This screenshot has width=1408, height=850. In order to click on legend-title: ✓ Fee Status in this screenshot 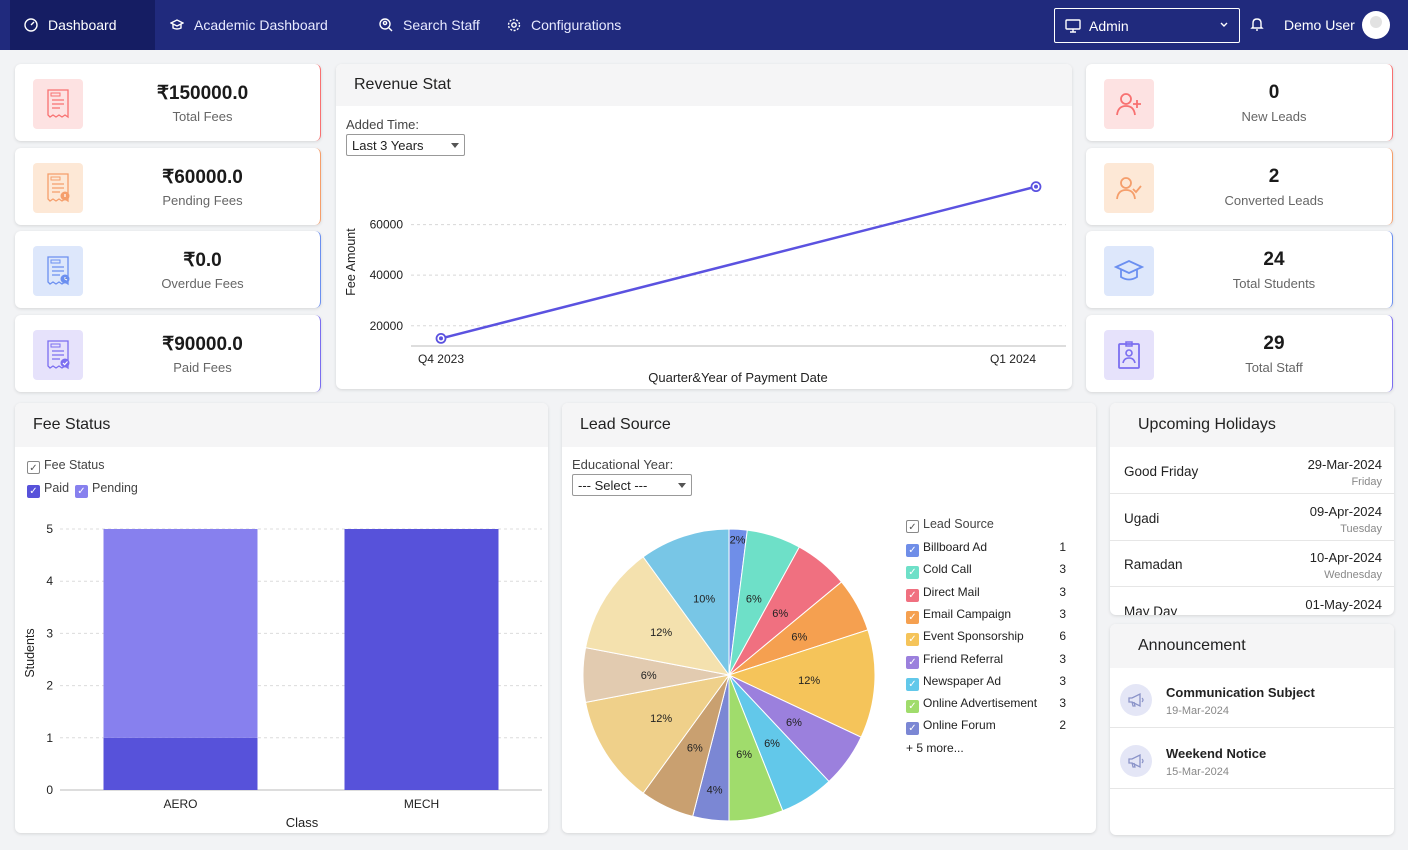, I will do `click(65, 466)`.